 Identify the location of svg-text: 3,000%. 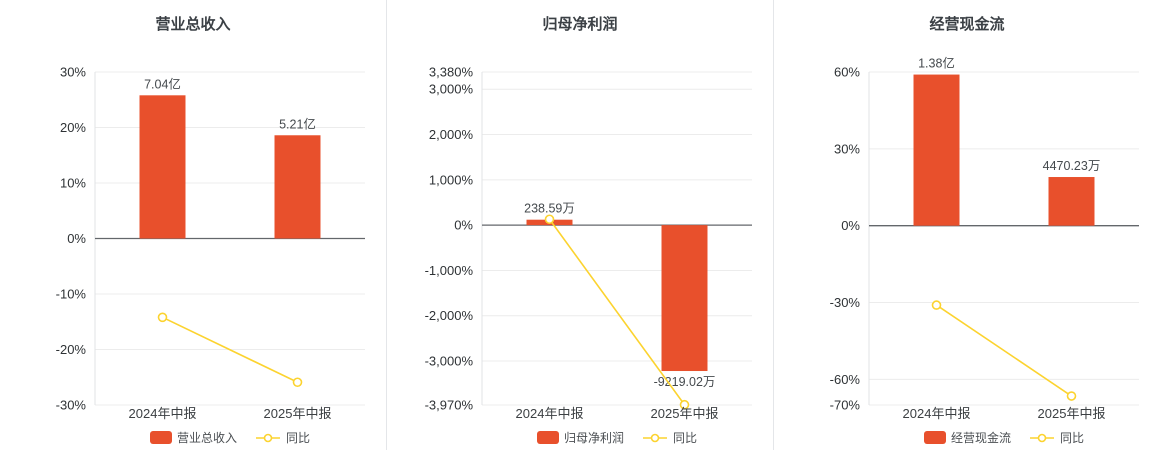
(451, 89).